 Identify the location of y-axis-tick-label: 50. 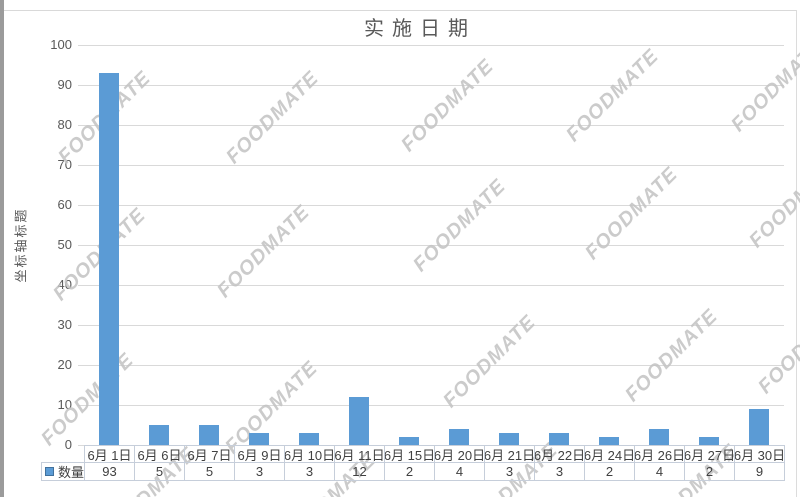
(64, 244).